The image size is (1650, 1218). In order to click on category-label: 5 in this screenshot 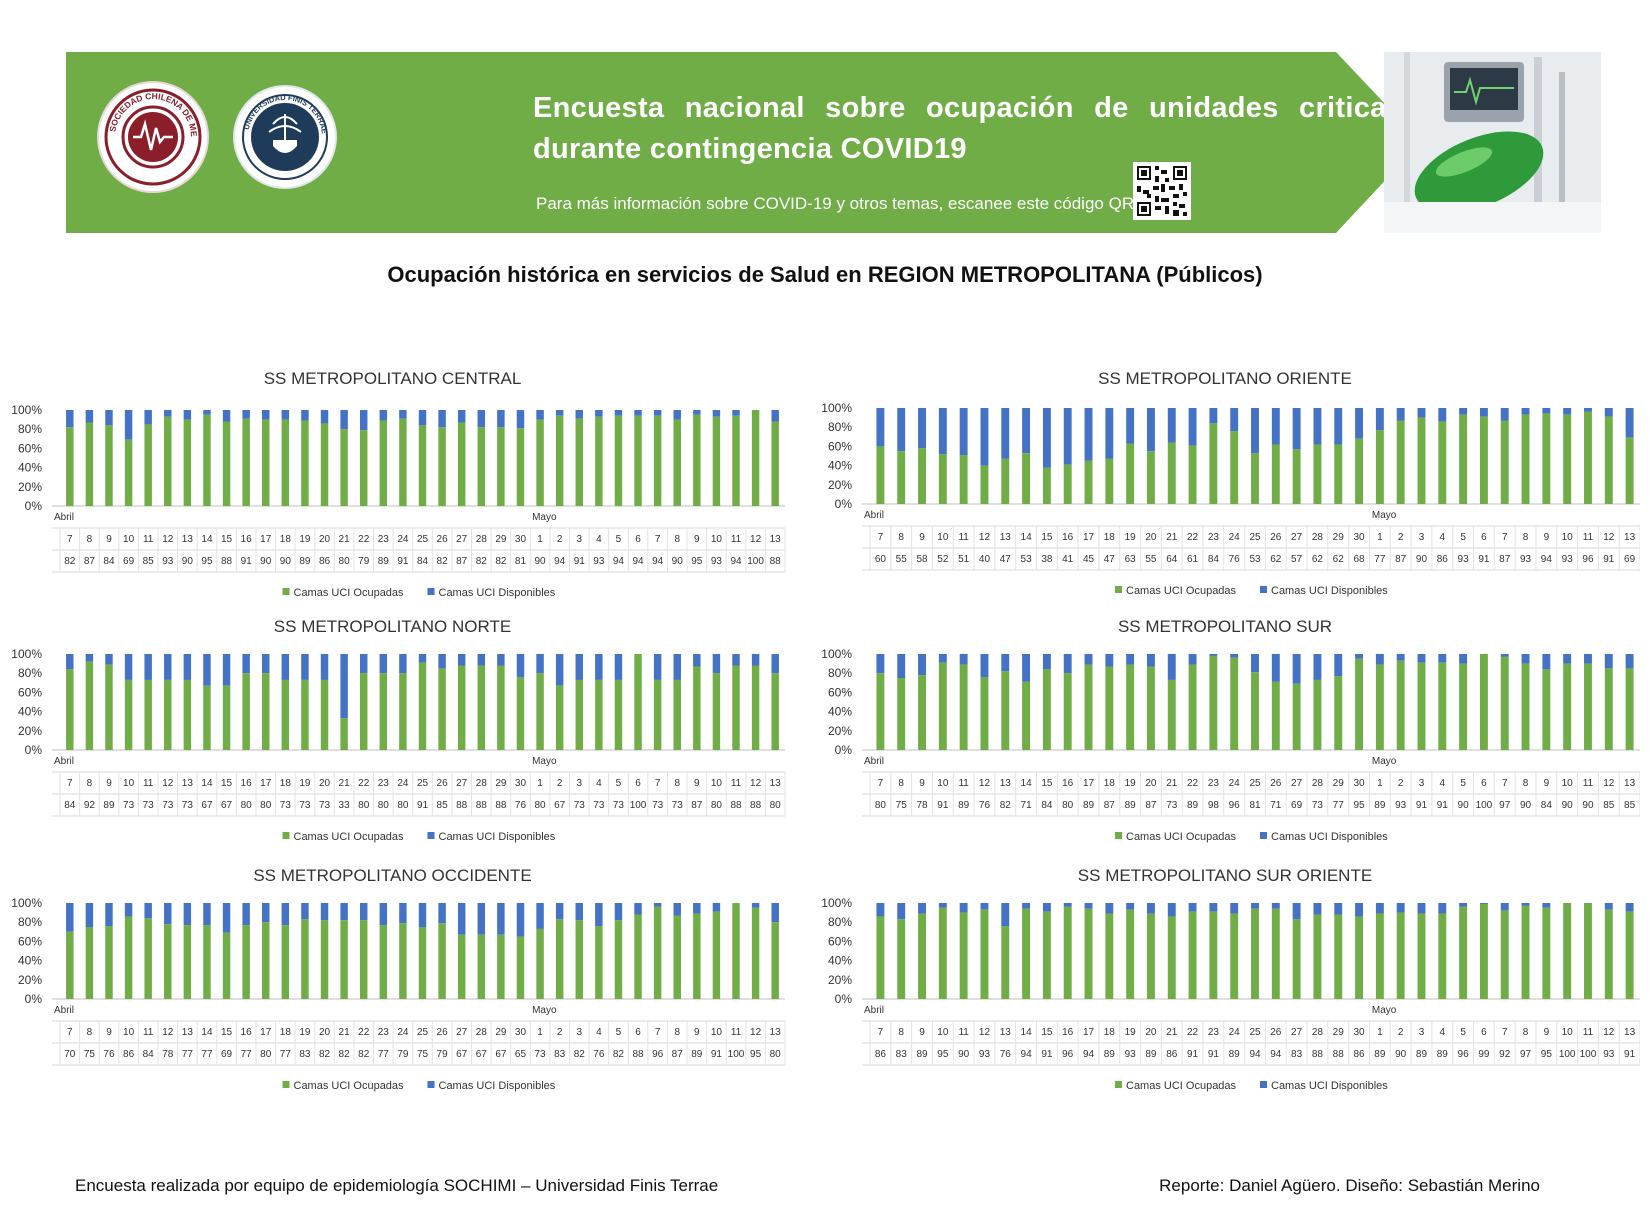, I will do `click(1463, 783)`.